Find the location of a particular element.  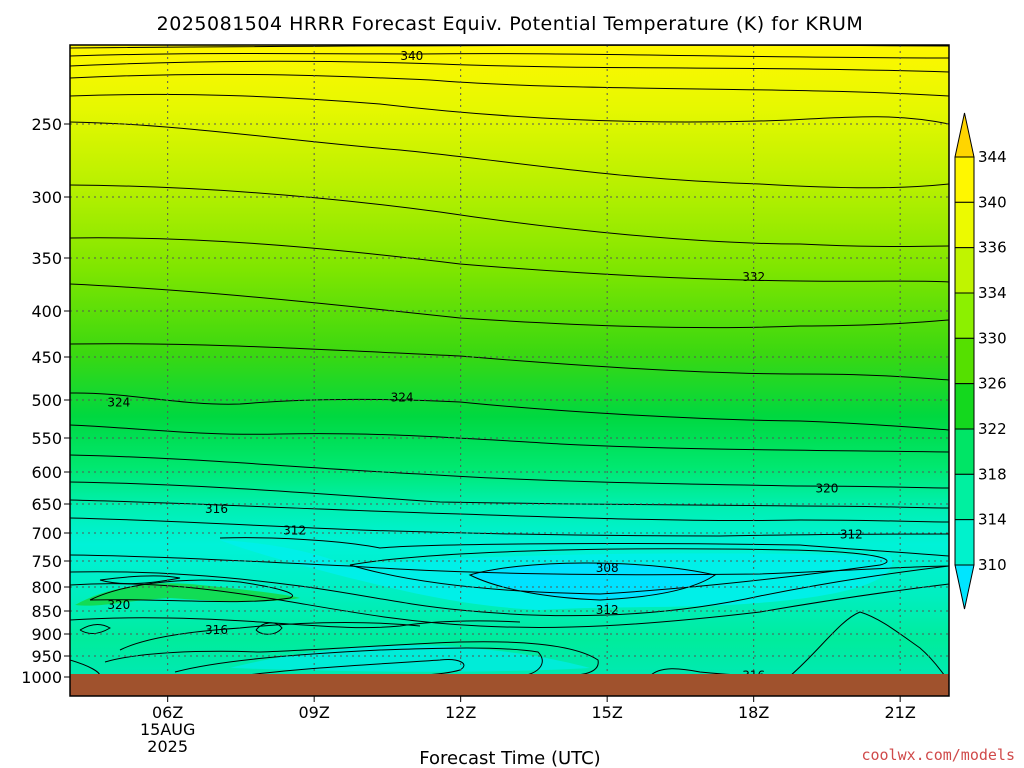

colorbar-label-322: 322 is located at coordinates (992, 429).